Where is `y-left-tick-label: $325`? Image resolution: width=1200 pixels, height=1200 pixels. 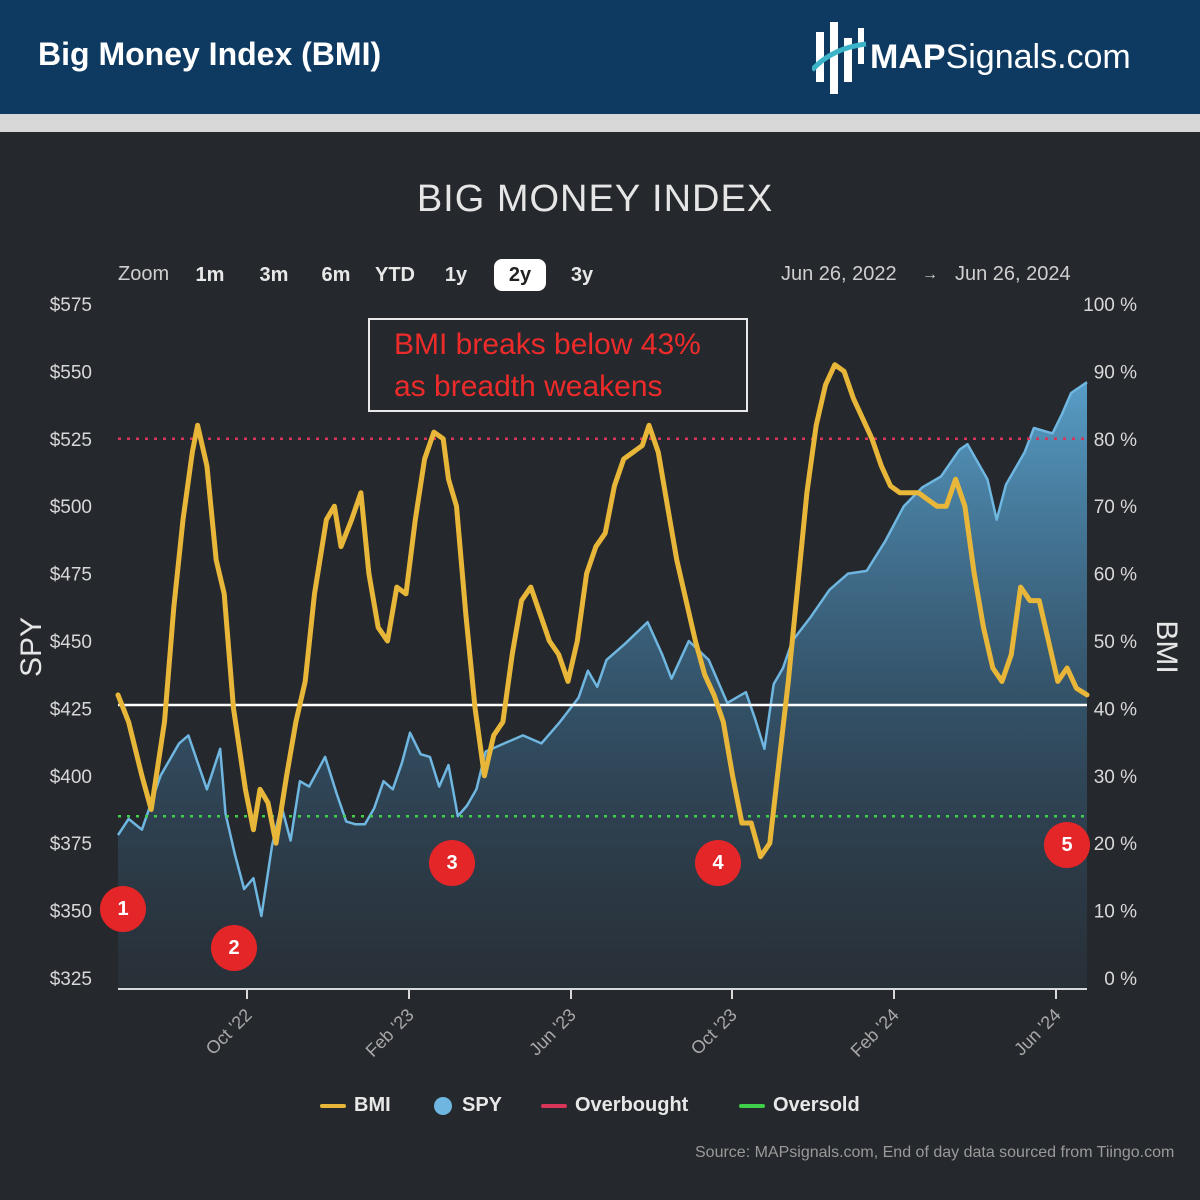
y-left-tick-label: $325 is located at coordinates (71, 979).